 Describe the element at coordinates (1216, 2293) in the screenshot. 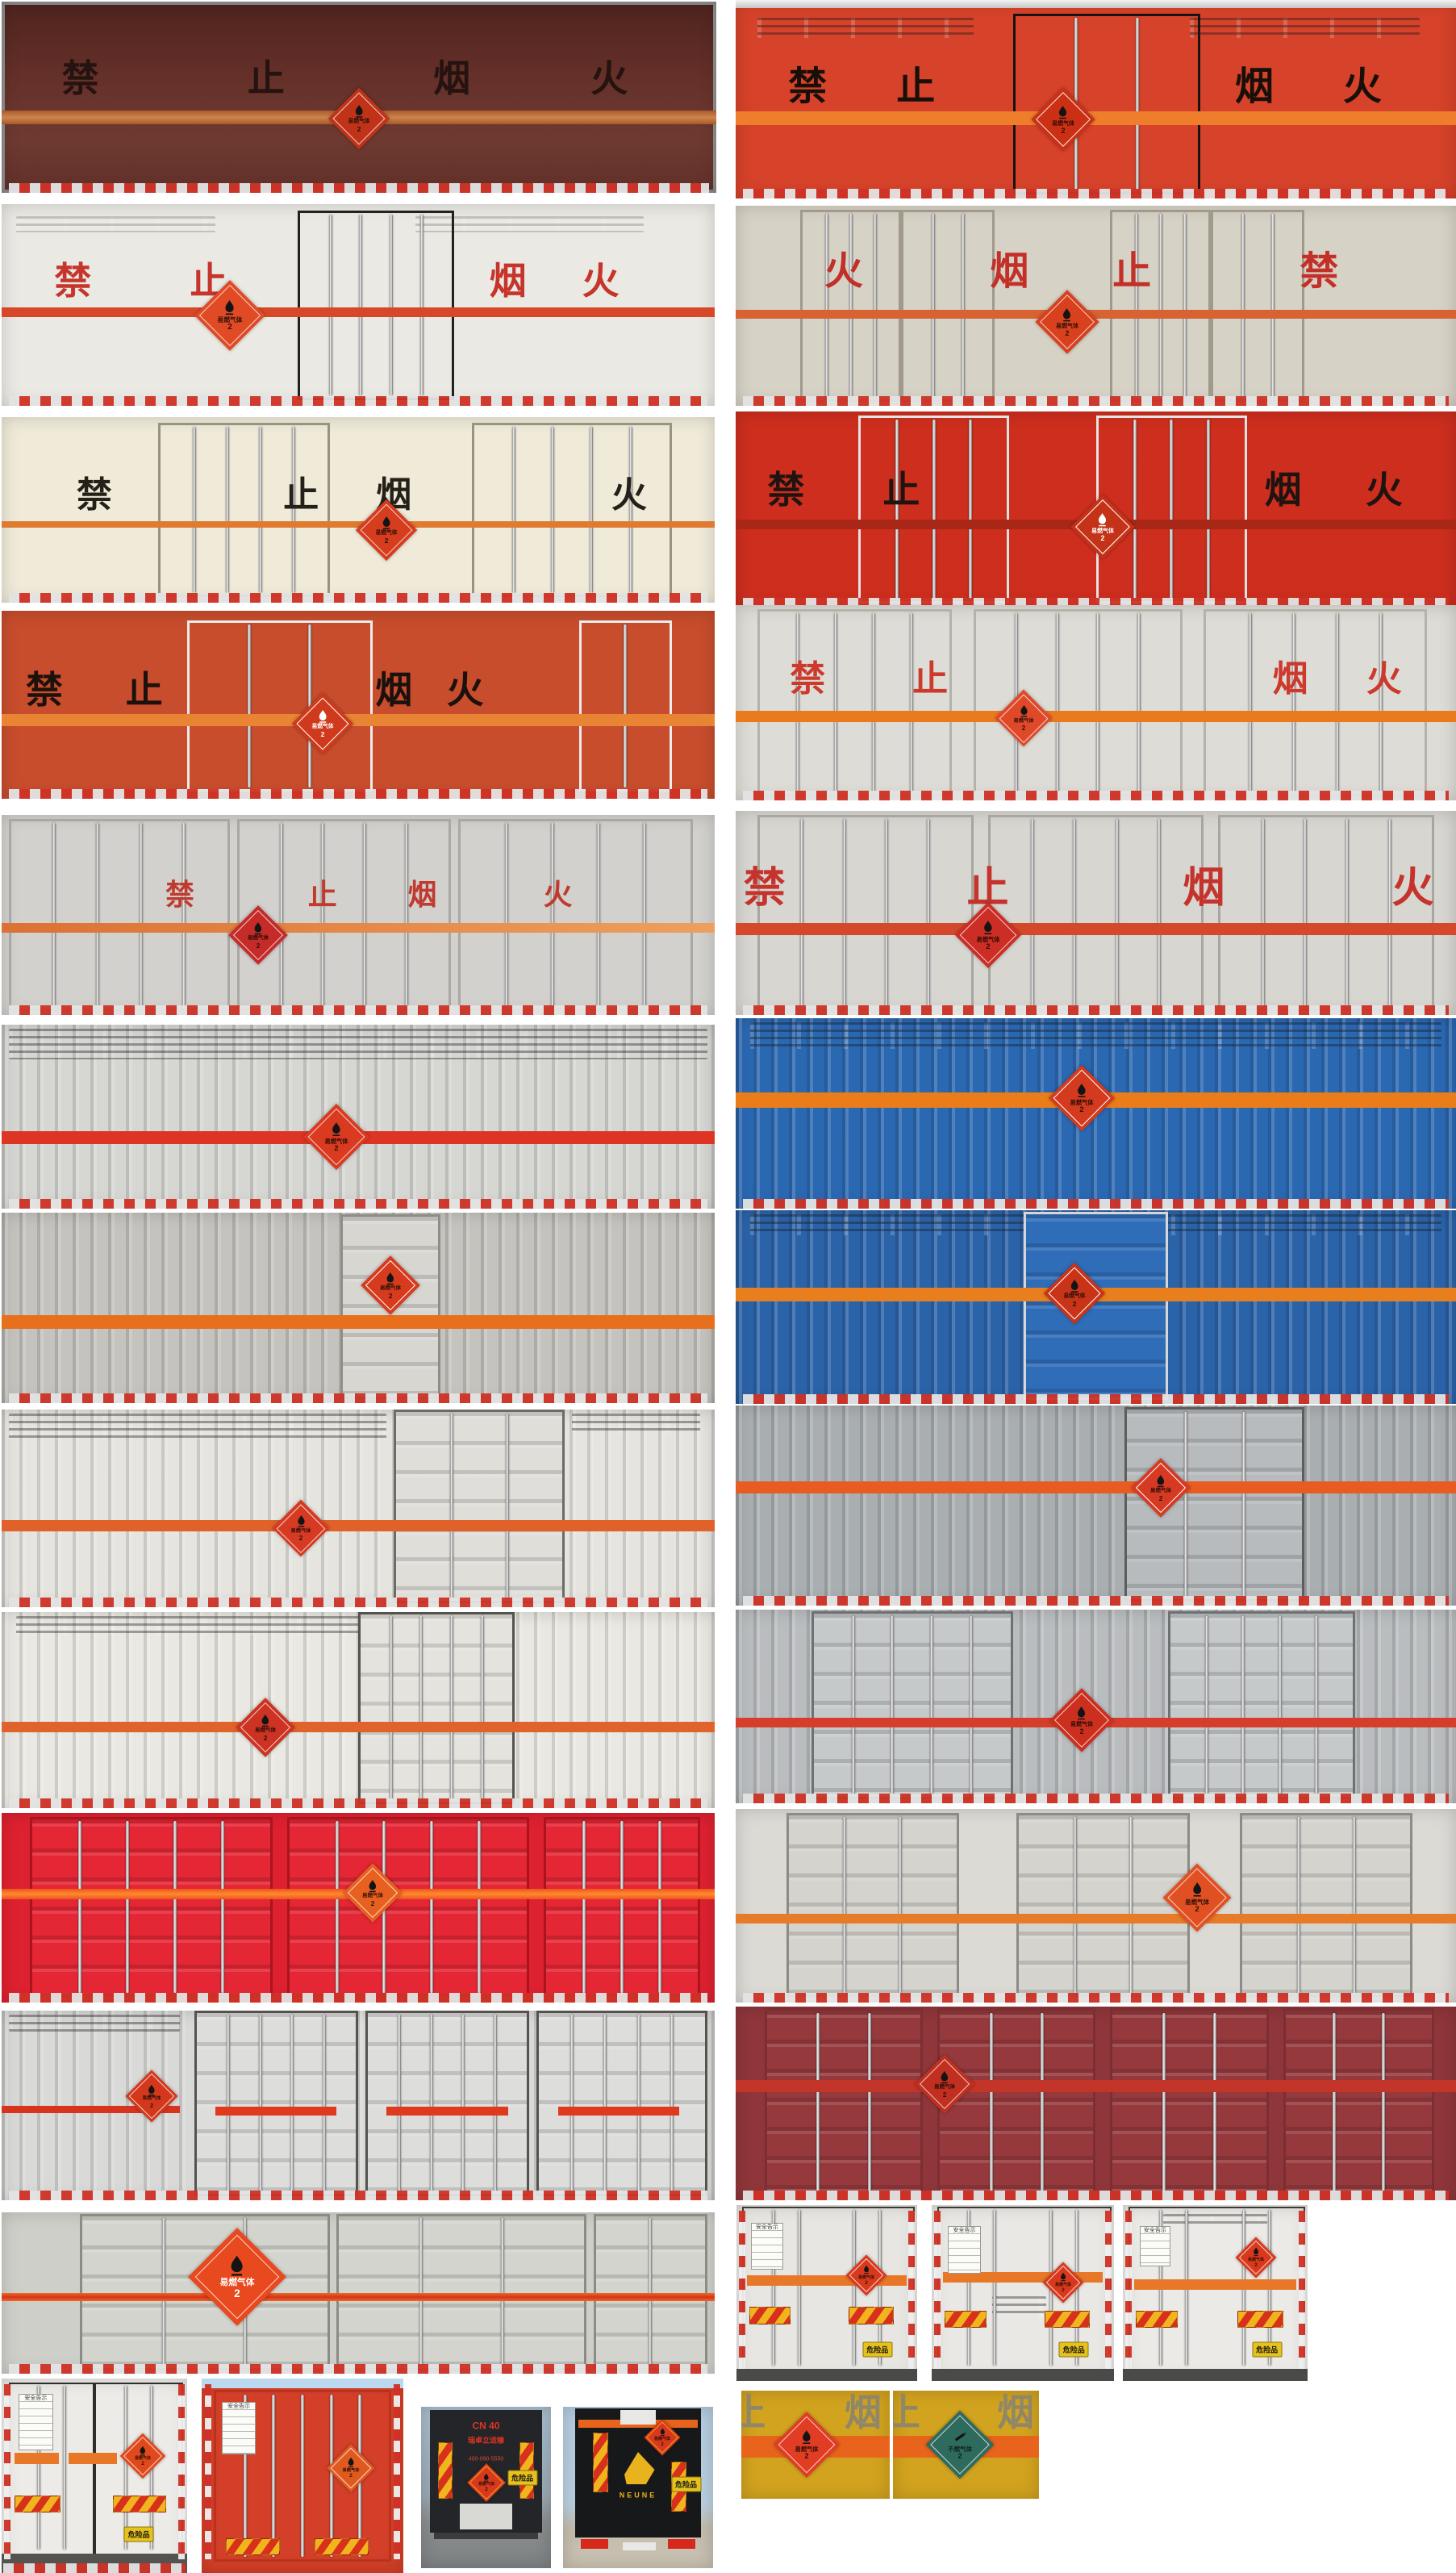

I see `truck-rear-white-3: 易燃气体 2 安全告示 危险品` at that location.